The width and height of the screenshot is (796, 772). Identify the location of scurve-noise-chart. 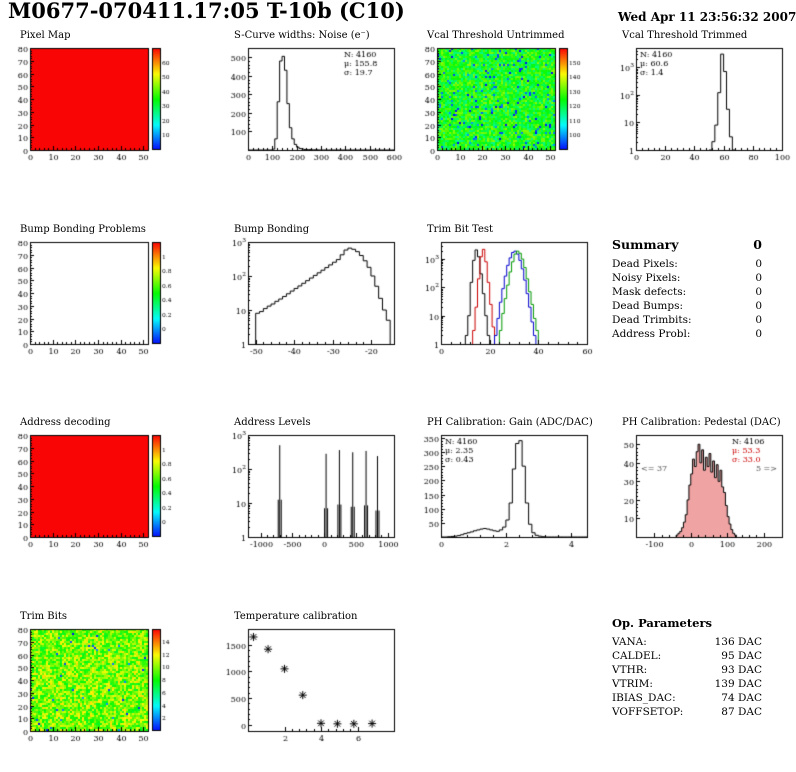
(317, 114).